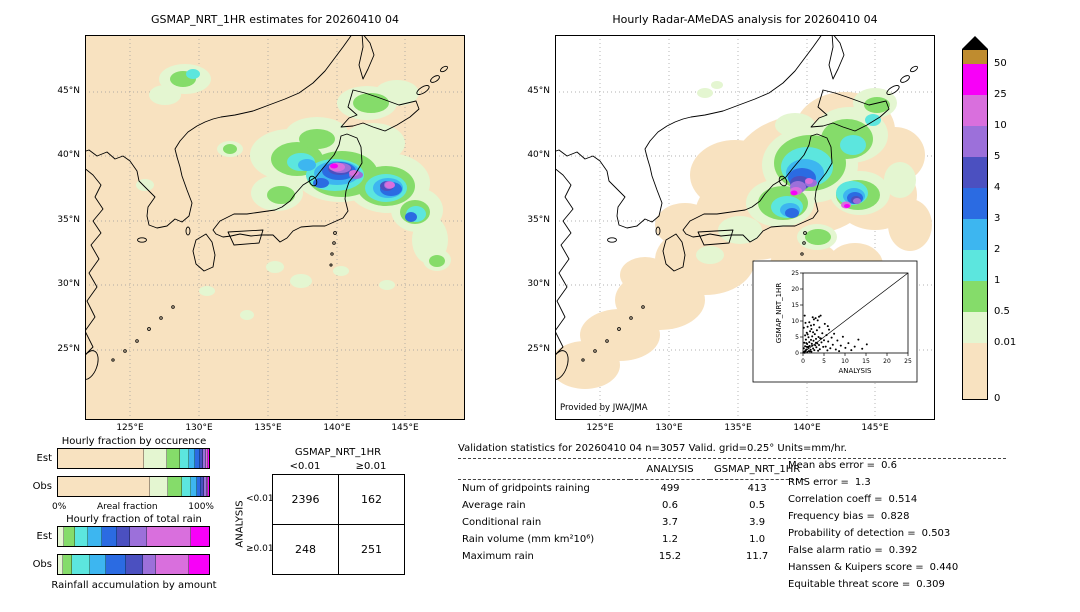 Image resolution: width=1080 pixels, height=612 pixels. I want to click on validation-row: Conditional rain 3.7 3.9, so click(631, 522).